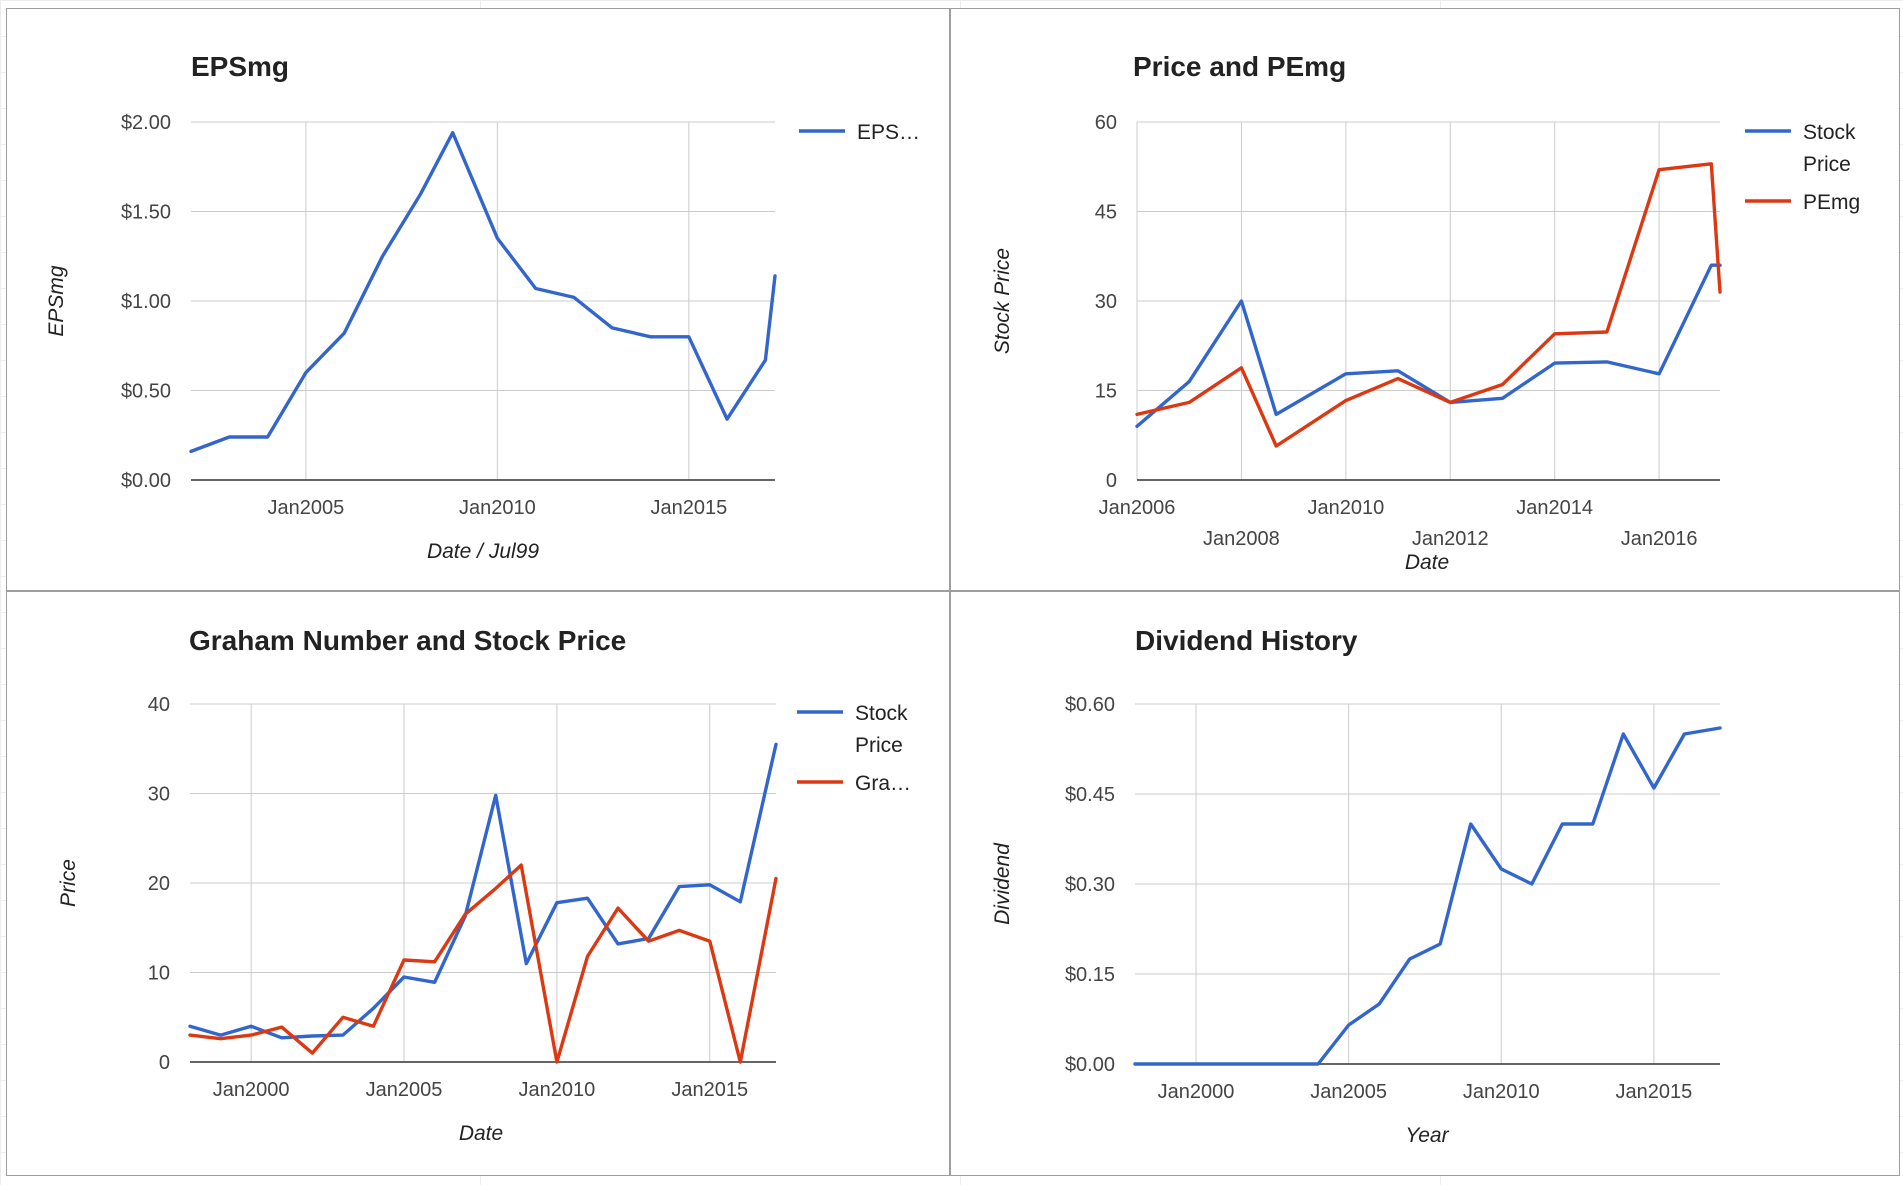 This screenshot has width=1903, height=1185. Describe the element at coordinates (68, 883) in the screenshot. I see `y-axis-label: Price` at that location.